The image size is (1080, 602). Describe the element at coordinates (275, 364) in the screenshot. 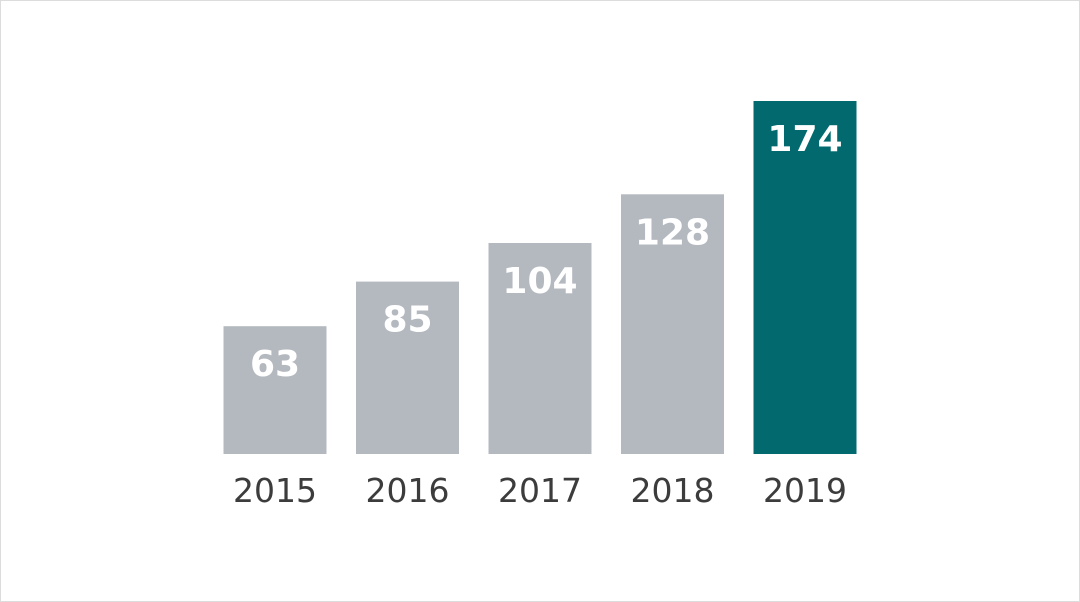

I see `data-label-2015: 63` at that location.